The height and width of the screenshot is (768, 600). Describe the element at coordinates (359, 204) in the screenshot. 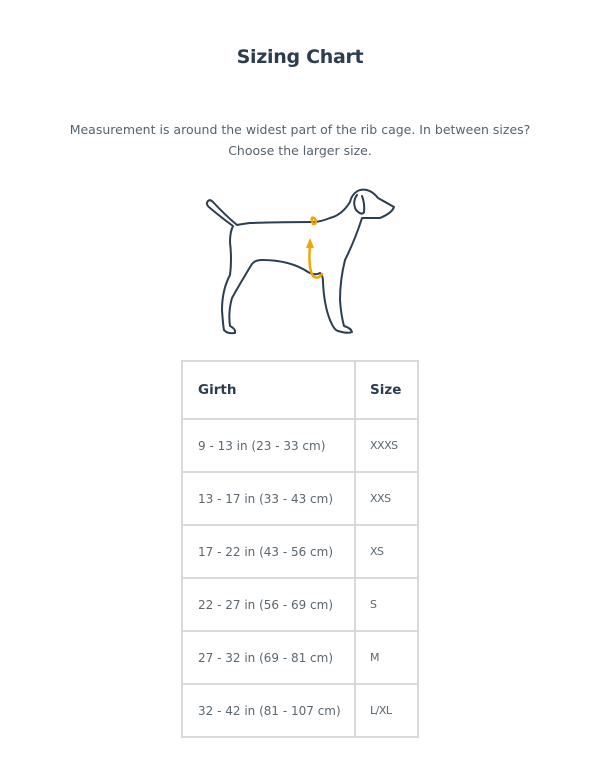

I see `dog-ear` at that location.